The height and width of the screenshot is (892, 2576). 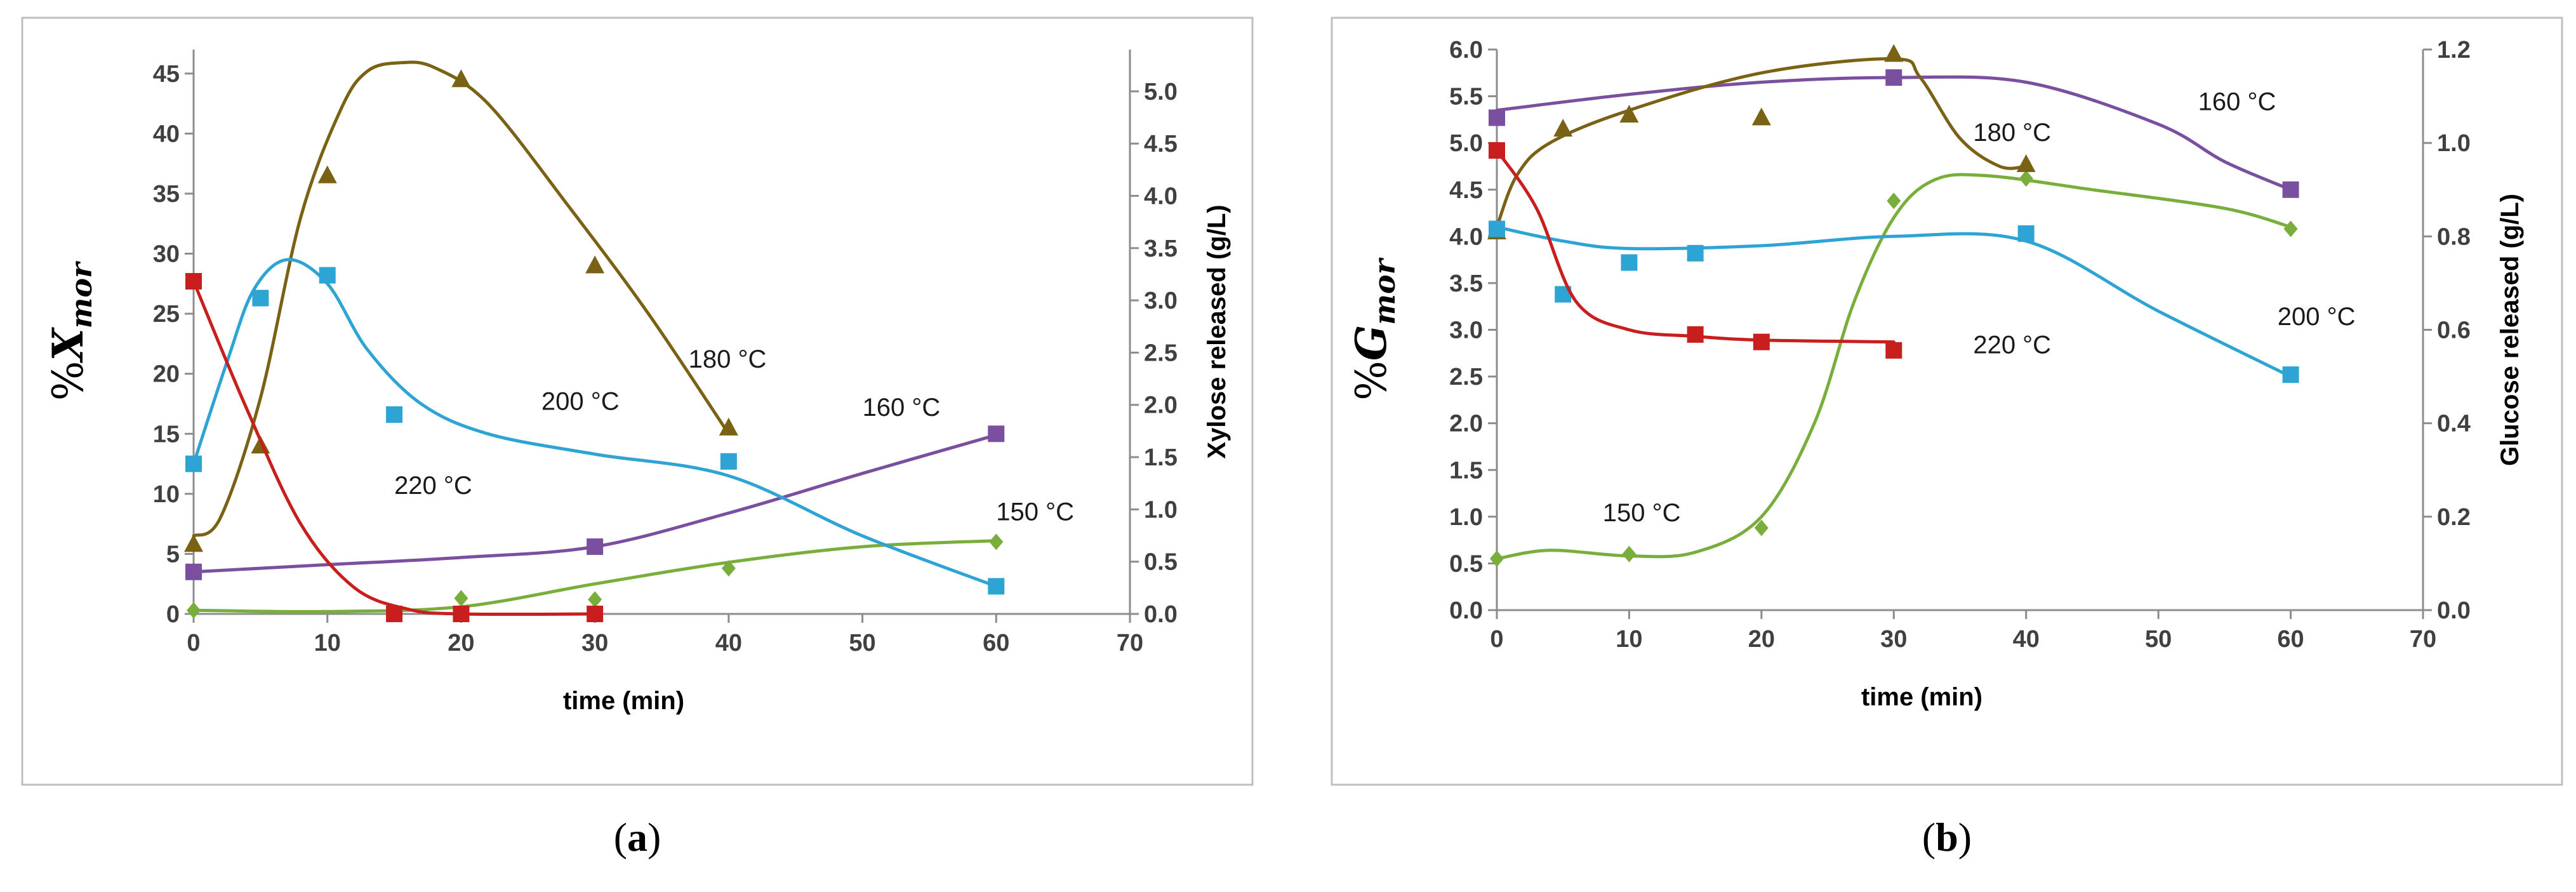 I want to click on y-tick-label: 6.0, so click(x=1466, y=50).